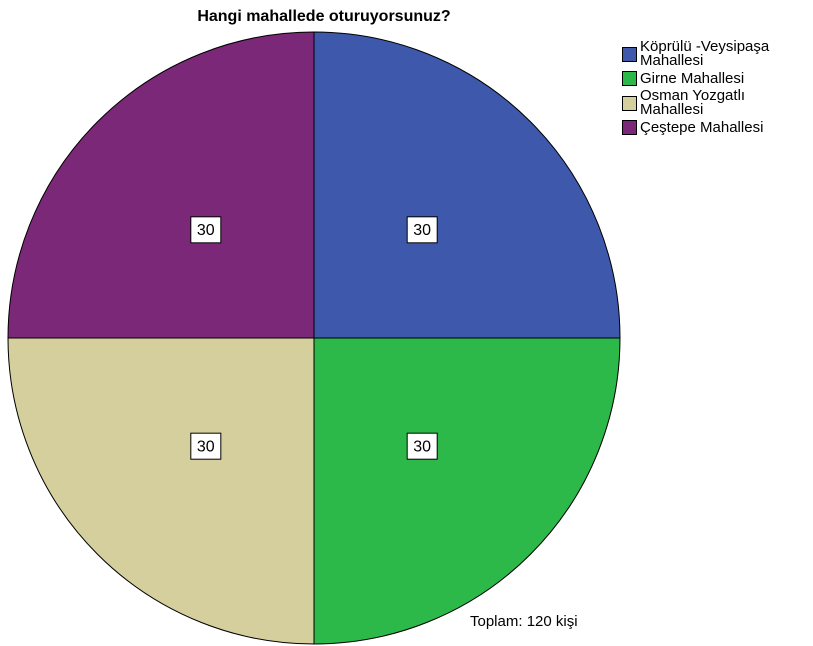 This screenshot has height=646, width=813. Describe the element at coordinates (705, 53) in the screenshot. I see `legend-label: Köprülü -Veysipaşa Mahallesi` at that location.